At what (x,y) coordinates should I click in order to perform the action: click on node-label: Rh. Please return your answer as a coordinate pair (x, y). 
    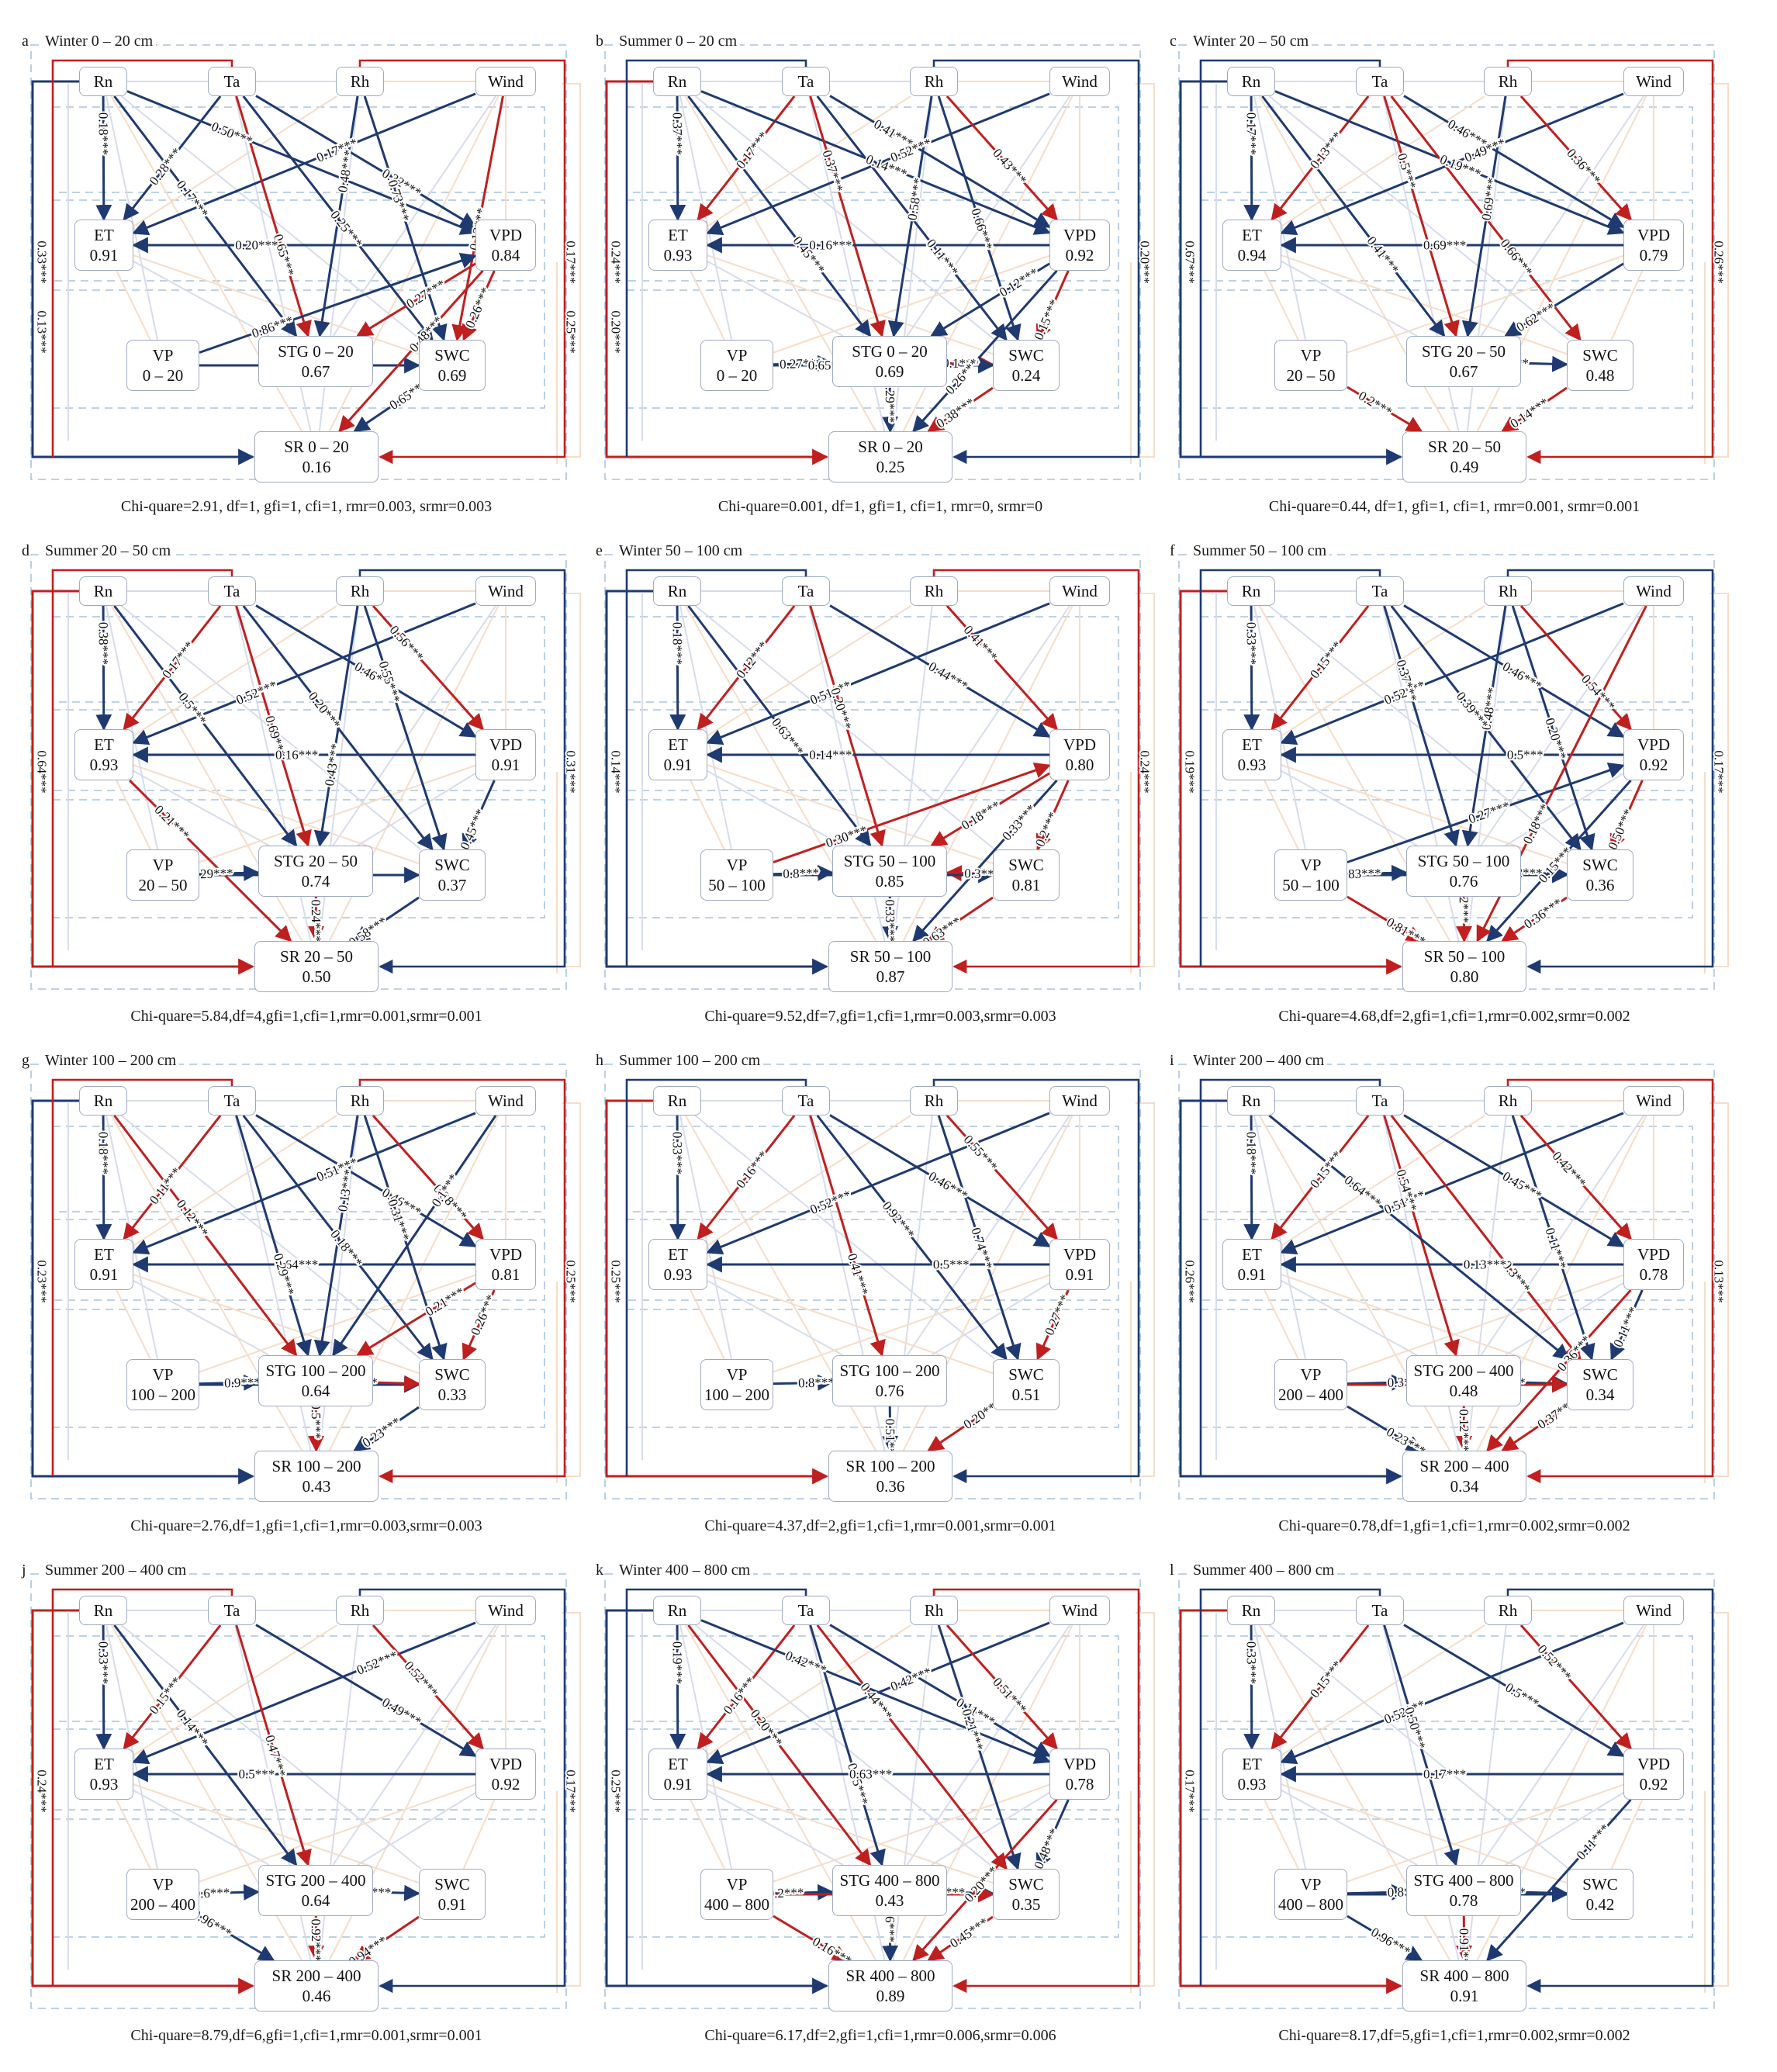
    Looking at the image, I should click on (360, 81).